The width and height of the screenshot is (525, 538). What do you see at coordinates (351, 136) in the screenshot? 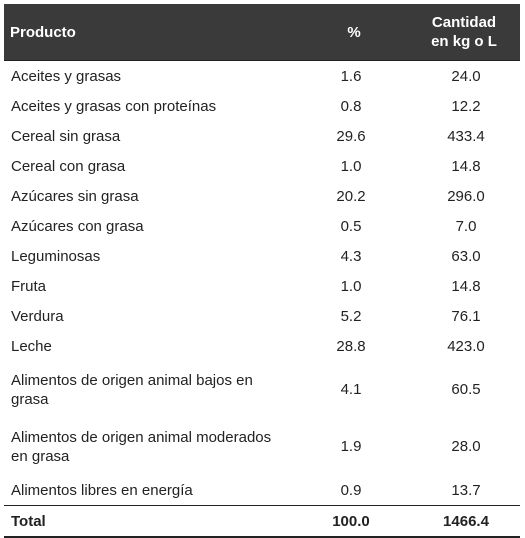
I see `cell-pct: 29.6` at bounding box center [351, 136].